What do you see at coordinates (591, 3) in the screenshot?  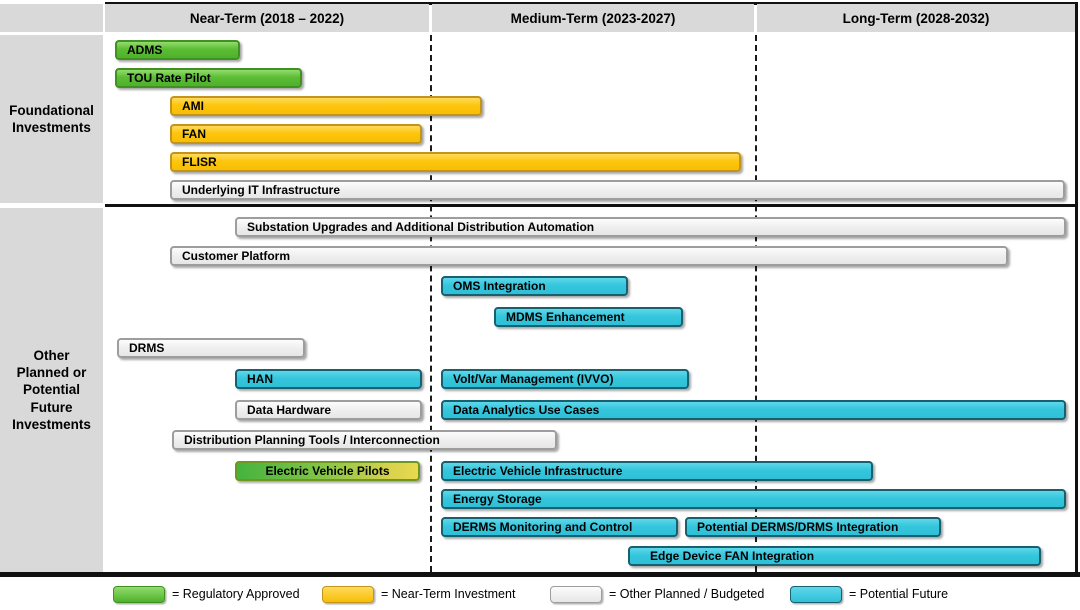 I see `top-border-line` at bounding box center [591, 3].